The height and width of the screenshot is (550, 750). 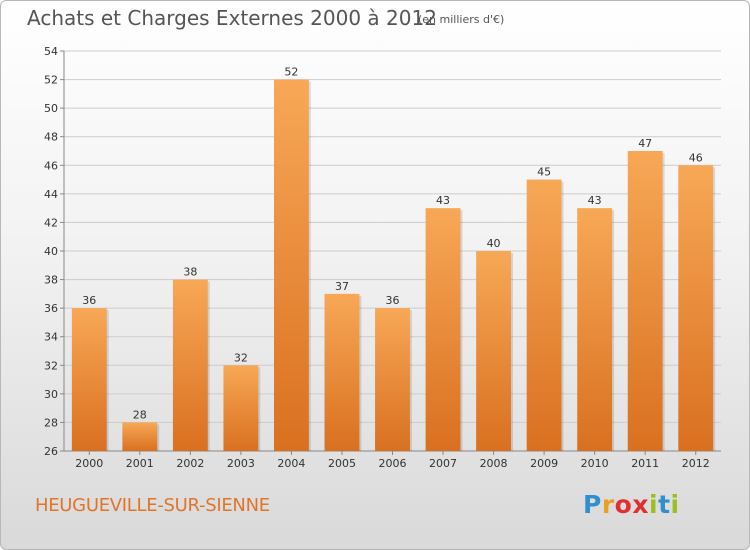 I want to click on x-tick-label: 2007, so click(x=443, y=463).